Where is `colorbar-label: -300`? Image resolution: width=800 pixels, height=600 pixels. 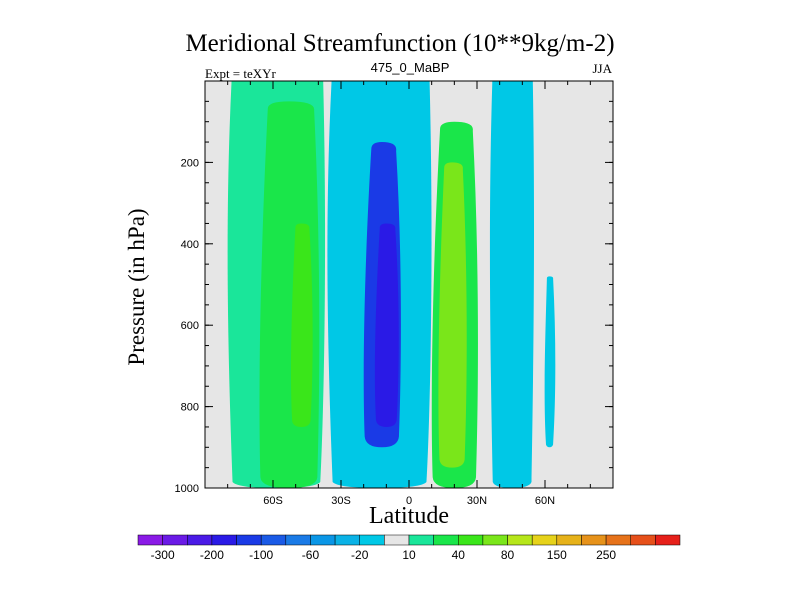 colorbar-label: -300 is located at coordinates (163, 555).